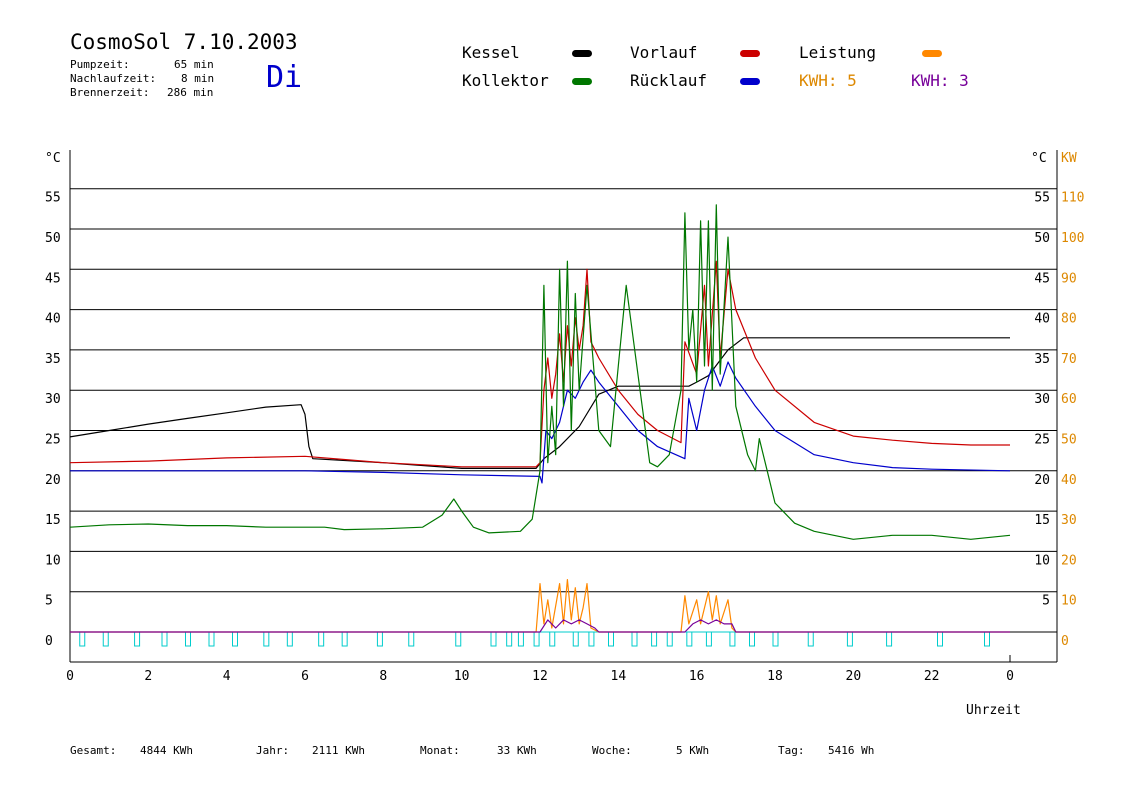 This screenshot has height=812, width=1148. What do you see at coordinates (338, 750) in the screenshot?
I see `footer-jahr-value: 2111 KWh` at bounding box center [338, 750].